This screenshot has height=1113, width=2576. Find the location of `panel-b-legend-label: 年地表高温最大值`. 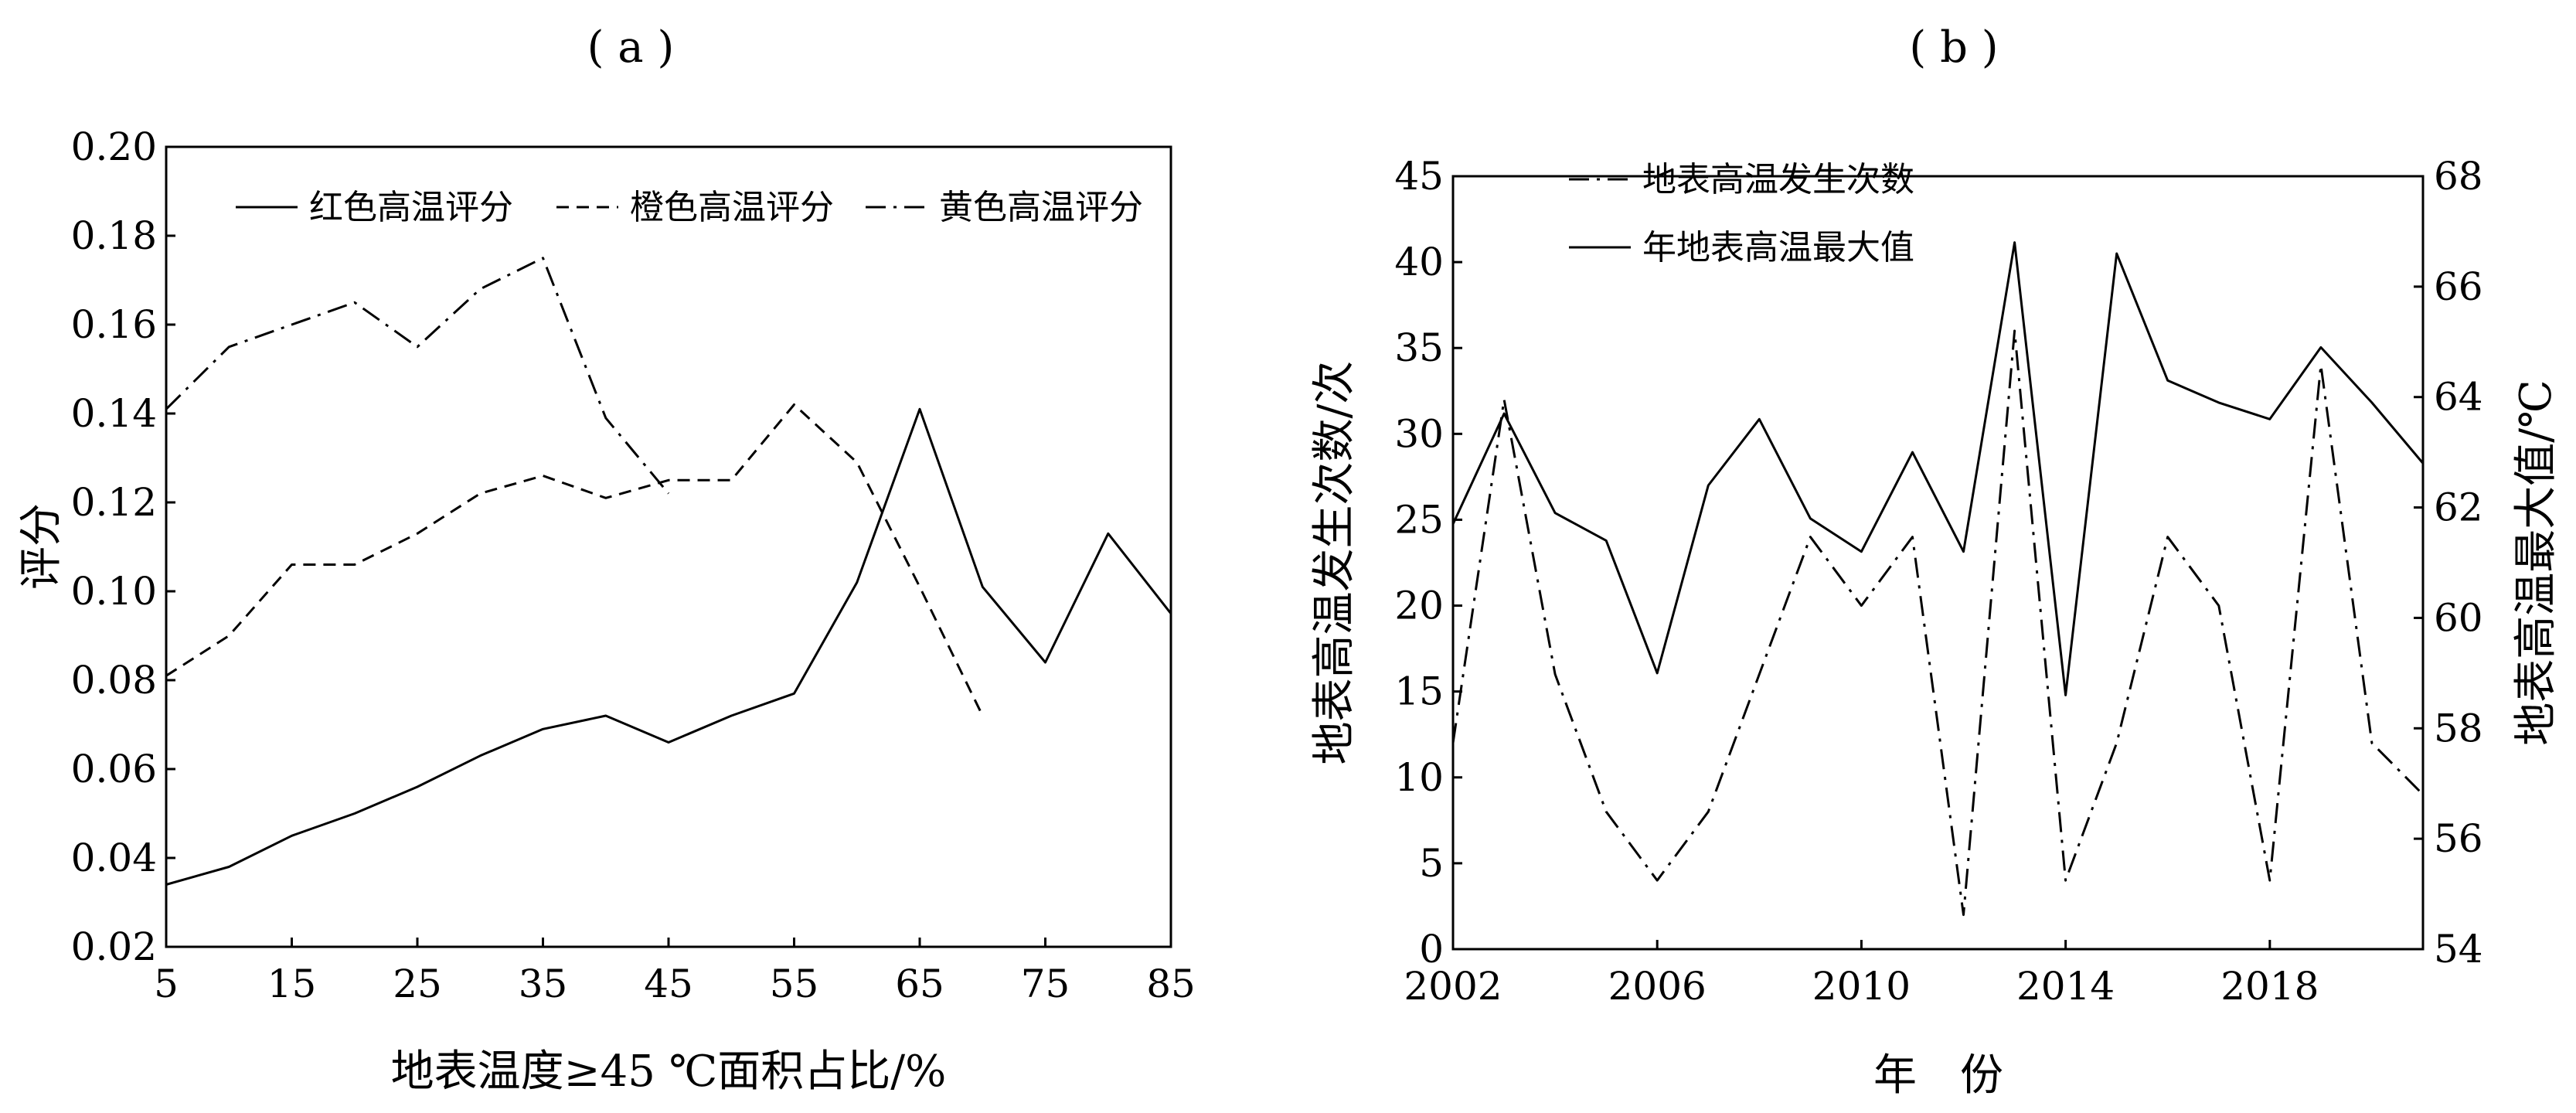

panel-b-legend-label: 年地表高温最大值 is located at coordinates (1778, 247).